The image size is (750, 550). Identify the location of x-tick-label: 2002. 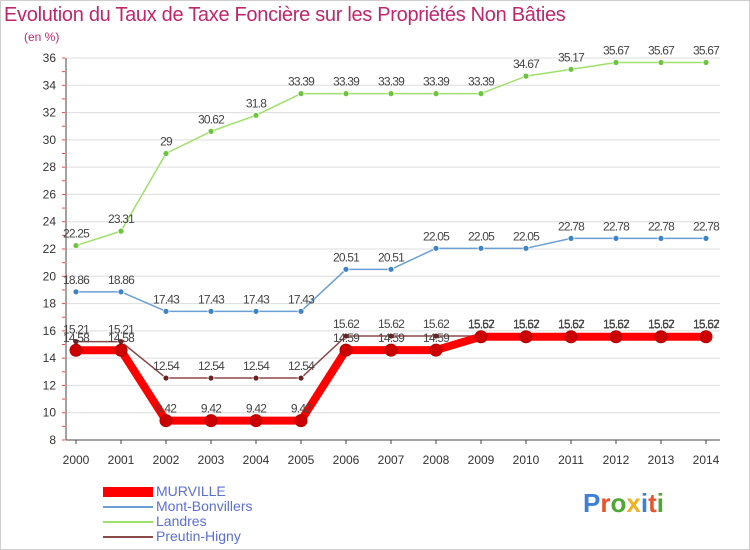
(166, 460).